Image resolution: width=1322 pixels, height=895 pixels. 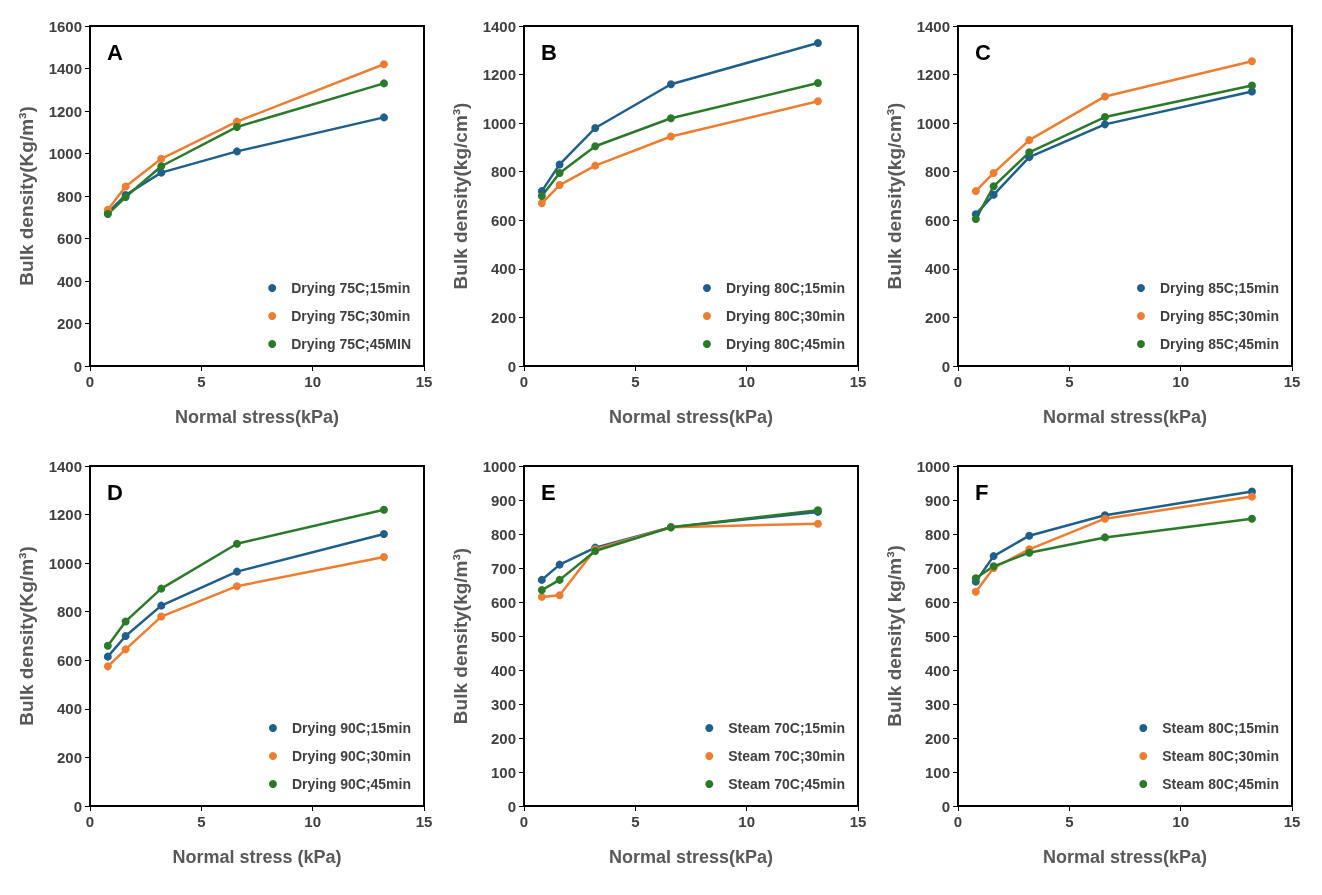 What do you see at coordinates (351, 784) in the screenshot?
I see `legend-label: Drying 90C;45min` at bounding box center [351, 784].